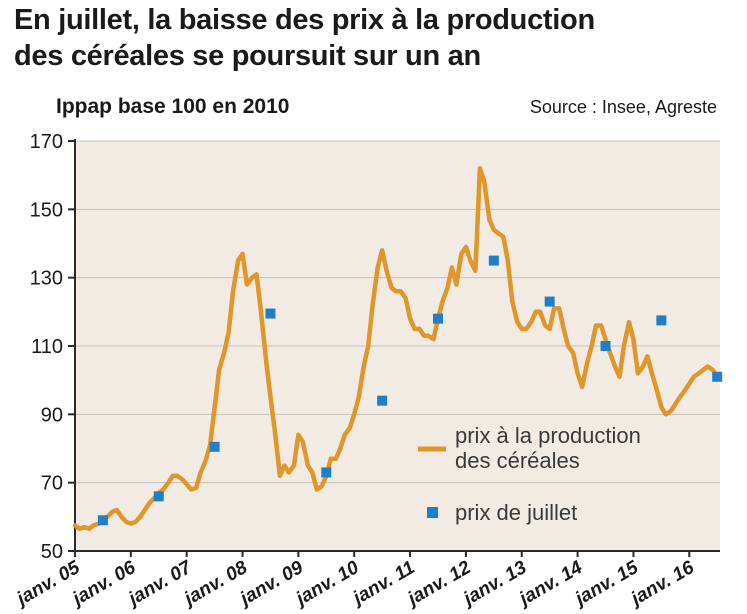 This screenshot has width=747, height=614. Describe the element at coordinates (326, 584) in the screenshot. I see `x-tick-label: janv. 10` at that location.